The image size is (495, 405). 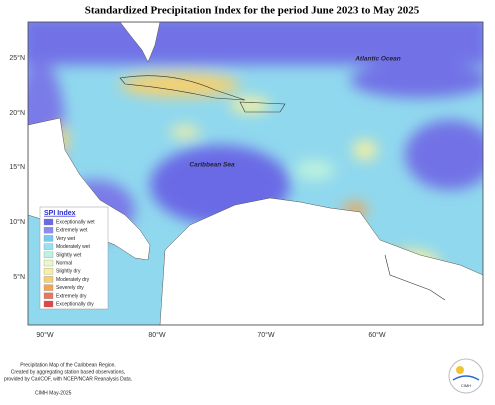 What do you see at coordinates (69, 255) in the screenshot?
I see `legend-label: Slightly wet` at bounding box center [69, 255].